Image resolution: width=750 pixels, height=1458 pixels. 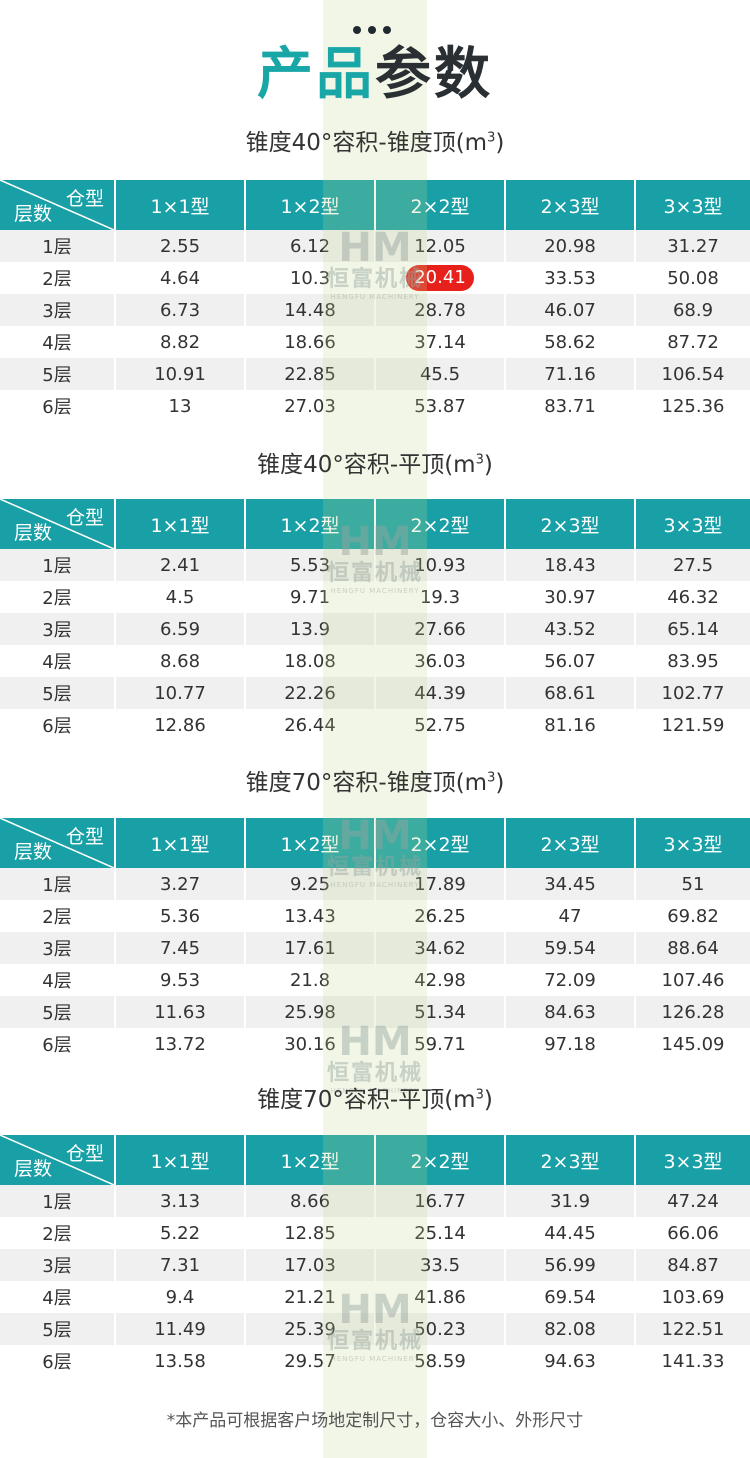 I want to click on table-cell: 25.14, so click(x=440, y=1233).